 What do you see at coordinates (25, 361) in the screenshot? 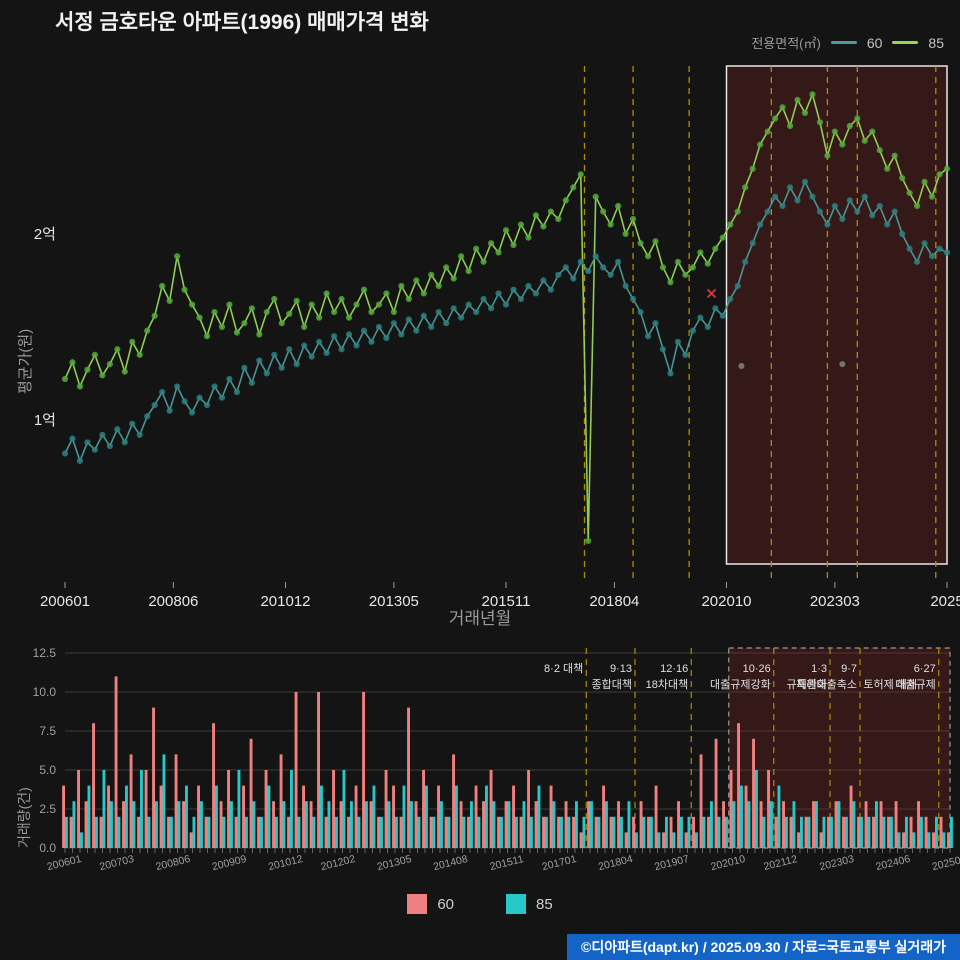
I see `price-y-axis-label: 평균가(원)` at bounding box center [25, 361].